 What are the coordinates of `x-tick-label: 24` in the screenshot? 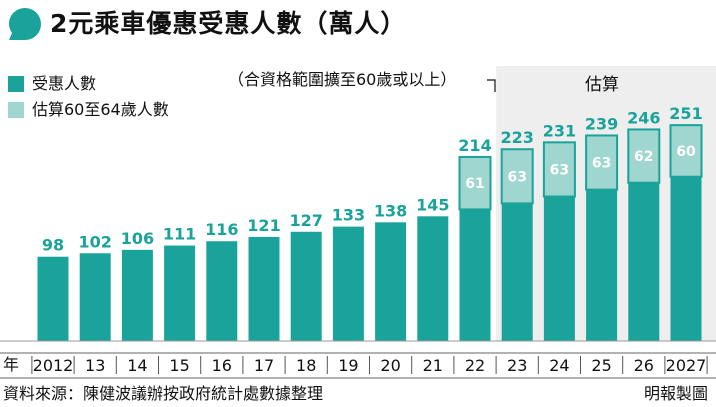 It's located at (559, 365).